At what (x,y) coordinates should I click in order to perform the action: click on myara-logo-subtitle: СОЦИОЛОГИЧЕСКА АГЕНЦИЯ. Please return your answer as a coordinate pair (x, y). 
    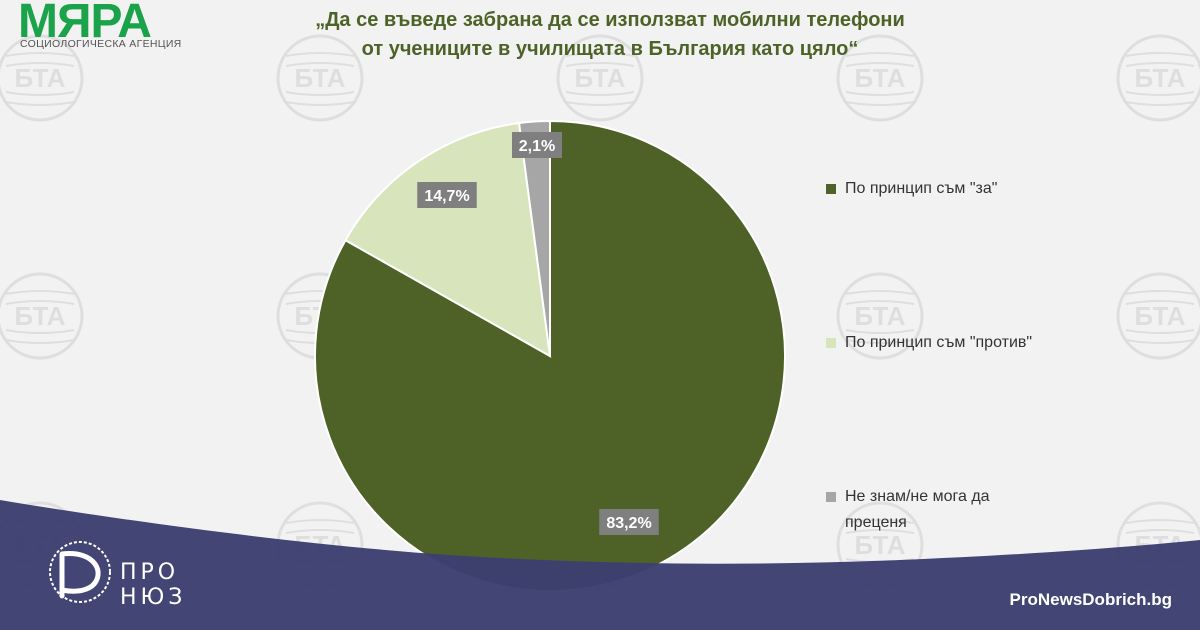
    Looking at the image, I should click on (101, 44).